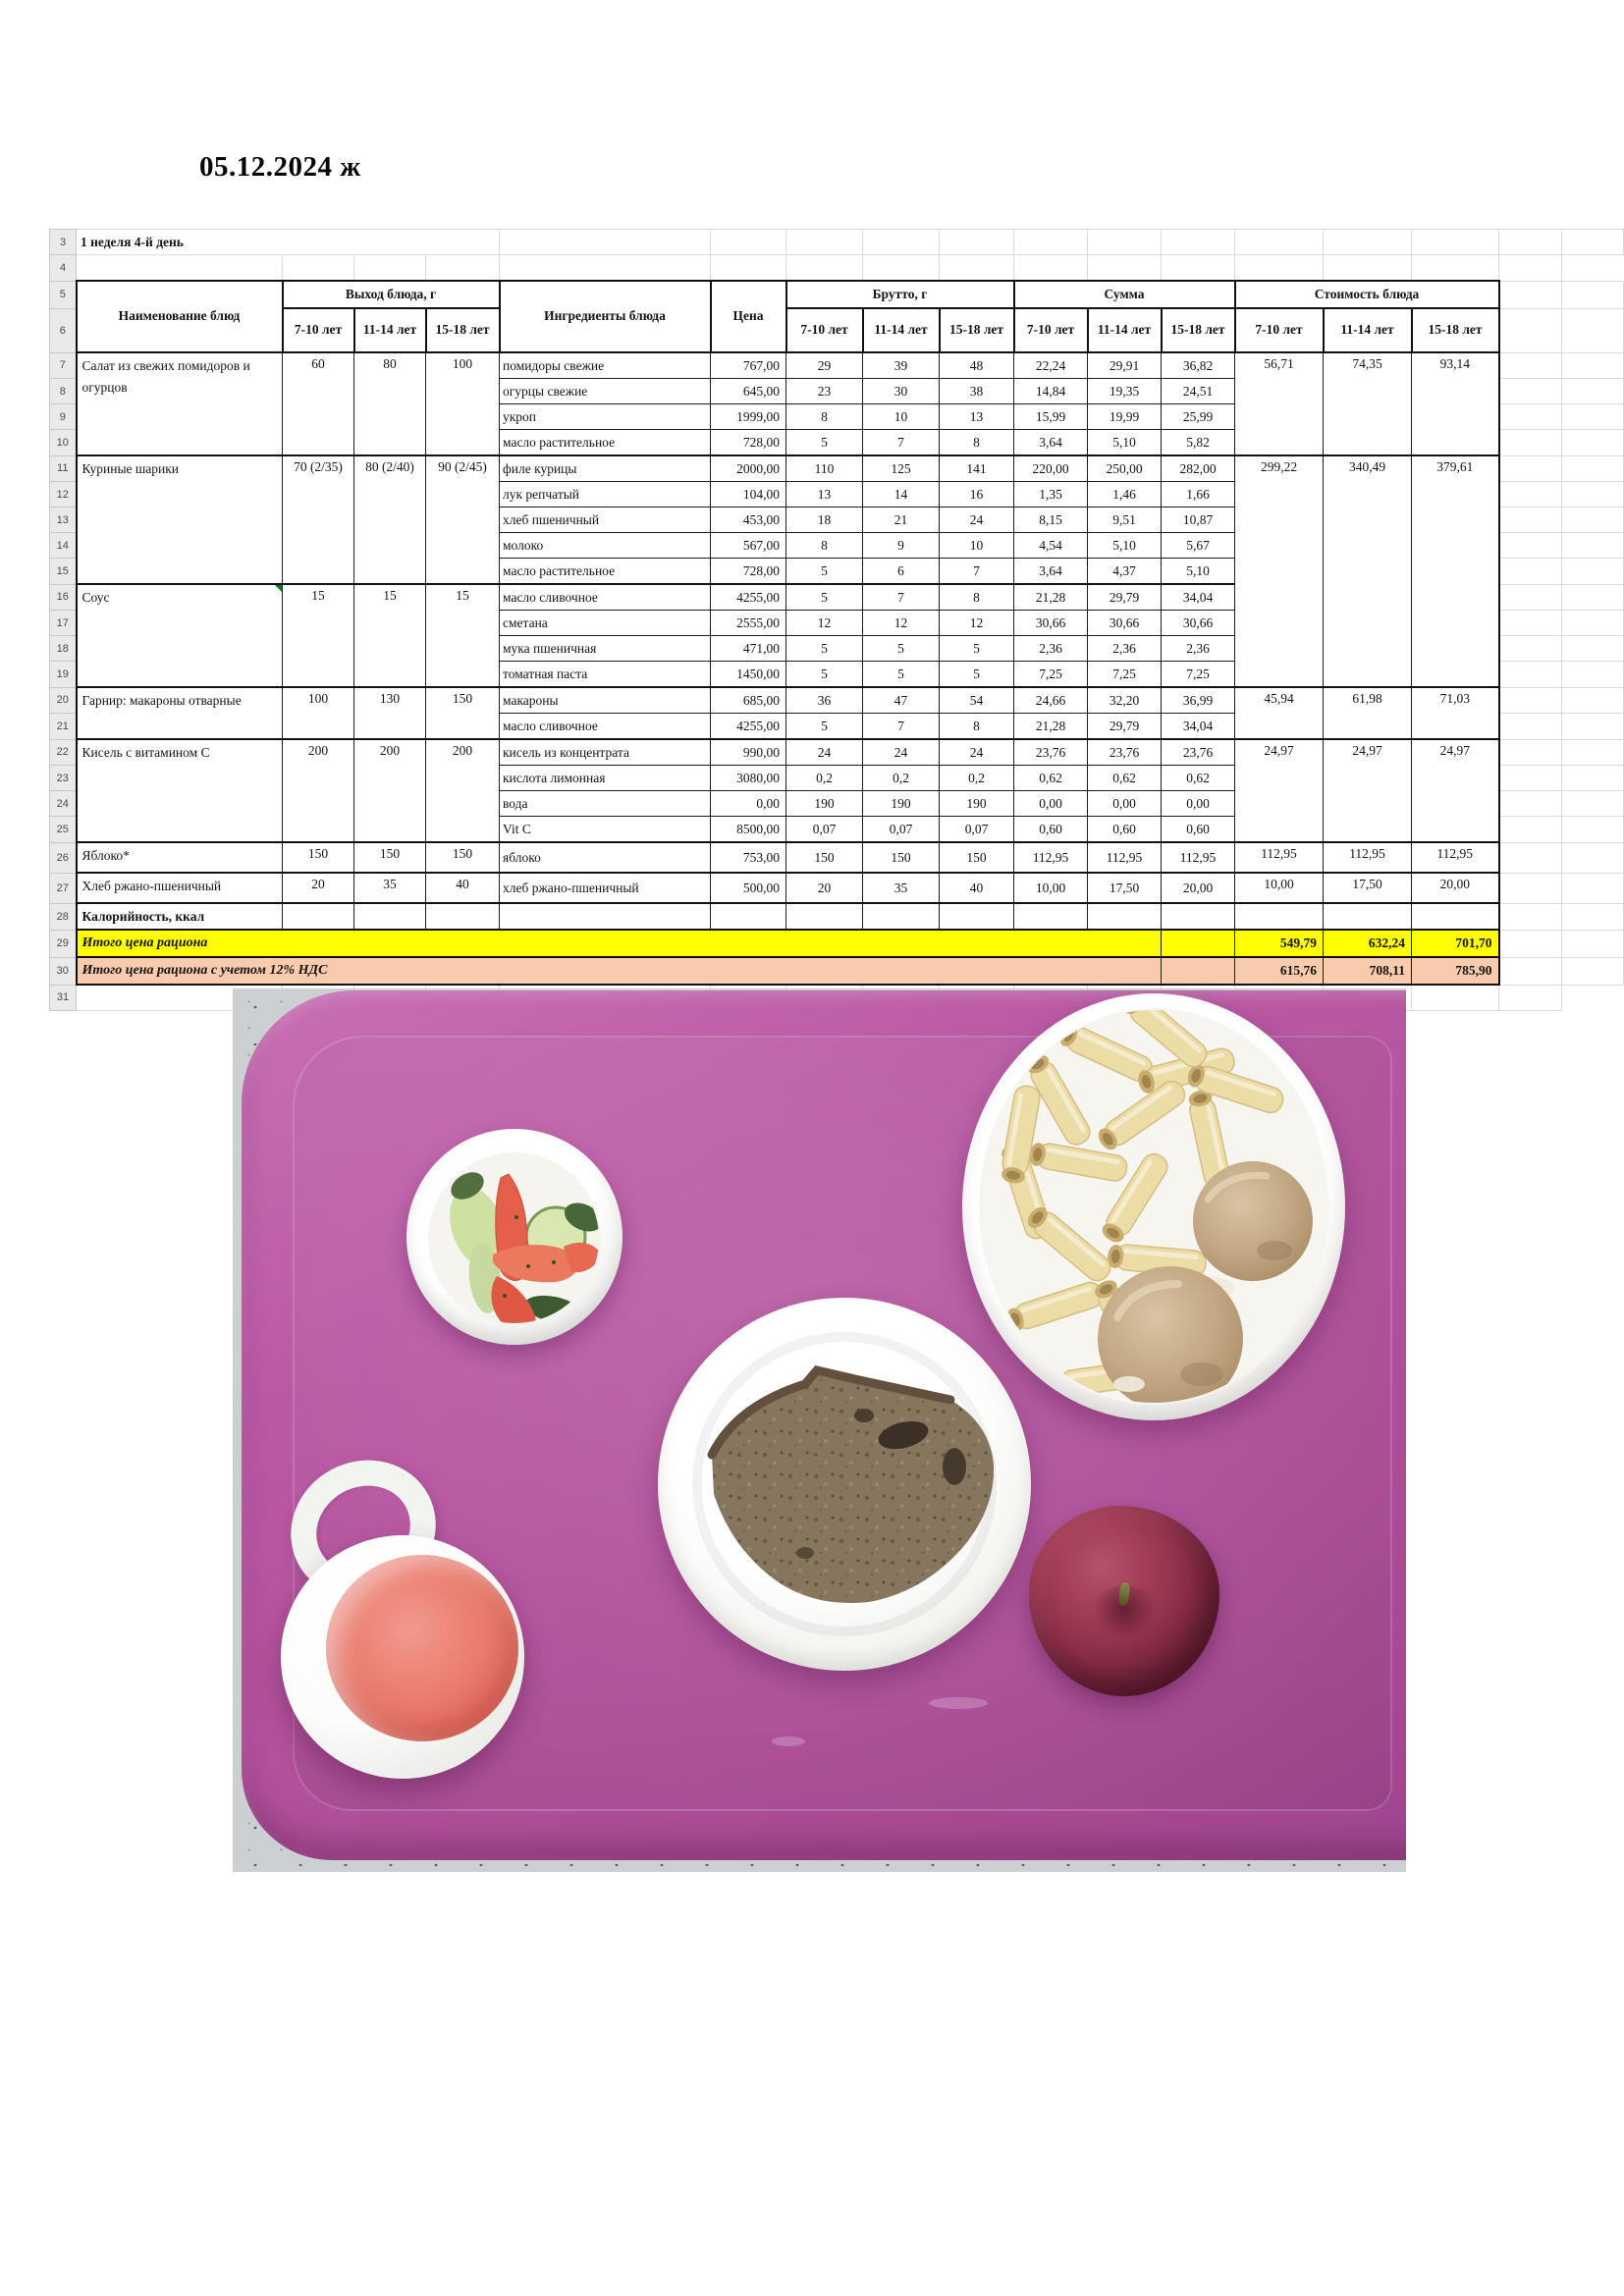  What do you see at coordinates (901, 700) in the screenshot?
I see `brutto-value: 47` at bounding box center [901, 700].